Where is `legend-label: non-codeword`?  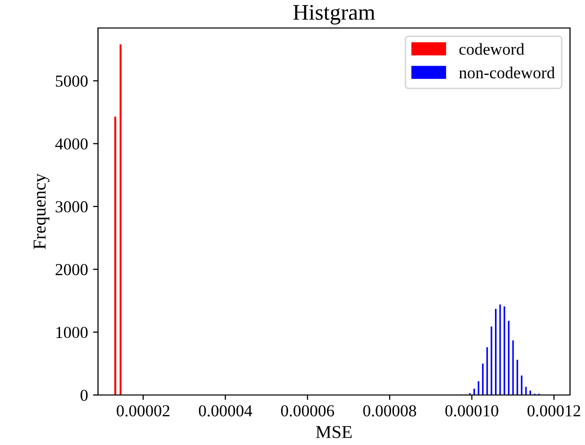
legend-label: non-codeword is located at coordinates (507, 72).